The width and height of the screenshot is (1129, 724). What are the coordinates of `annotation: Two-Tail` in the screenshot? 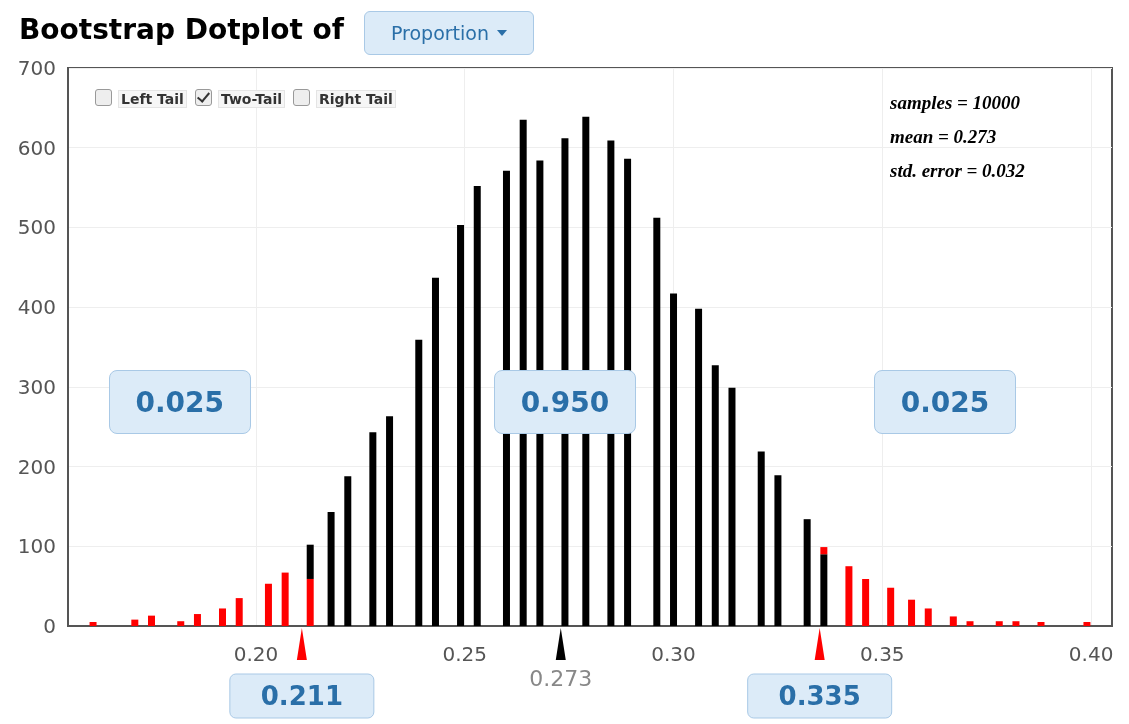 It's located at (251, 99).